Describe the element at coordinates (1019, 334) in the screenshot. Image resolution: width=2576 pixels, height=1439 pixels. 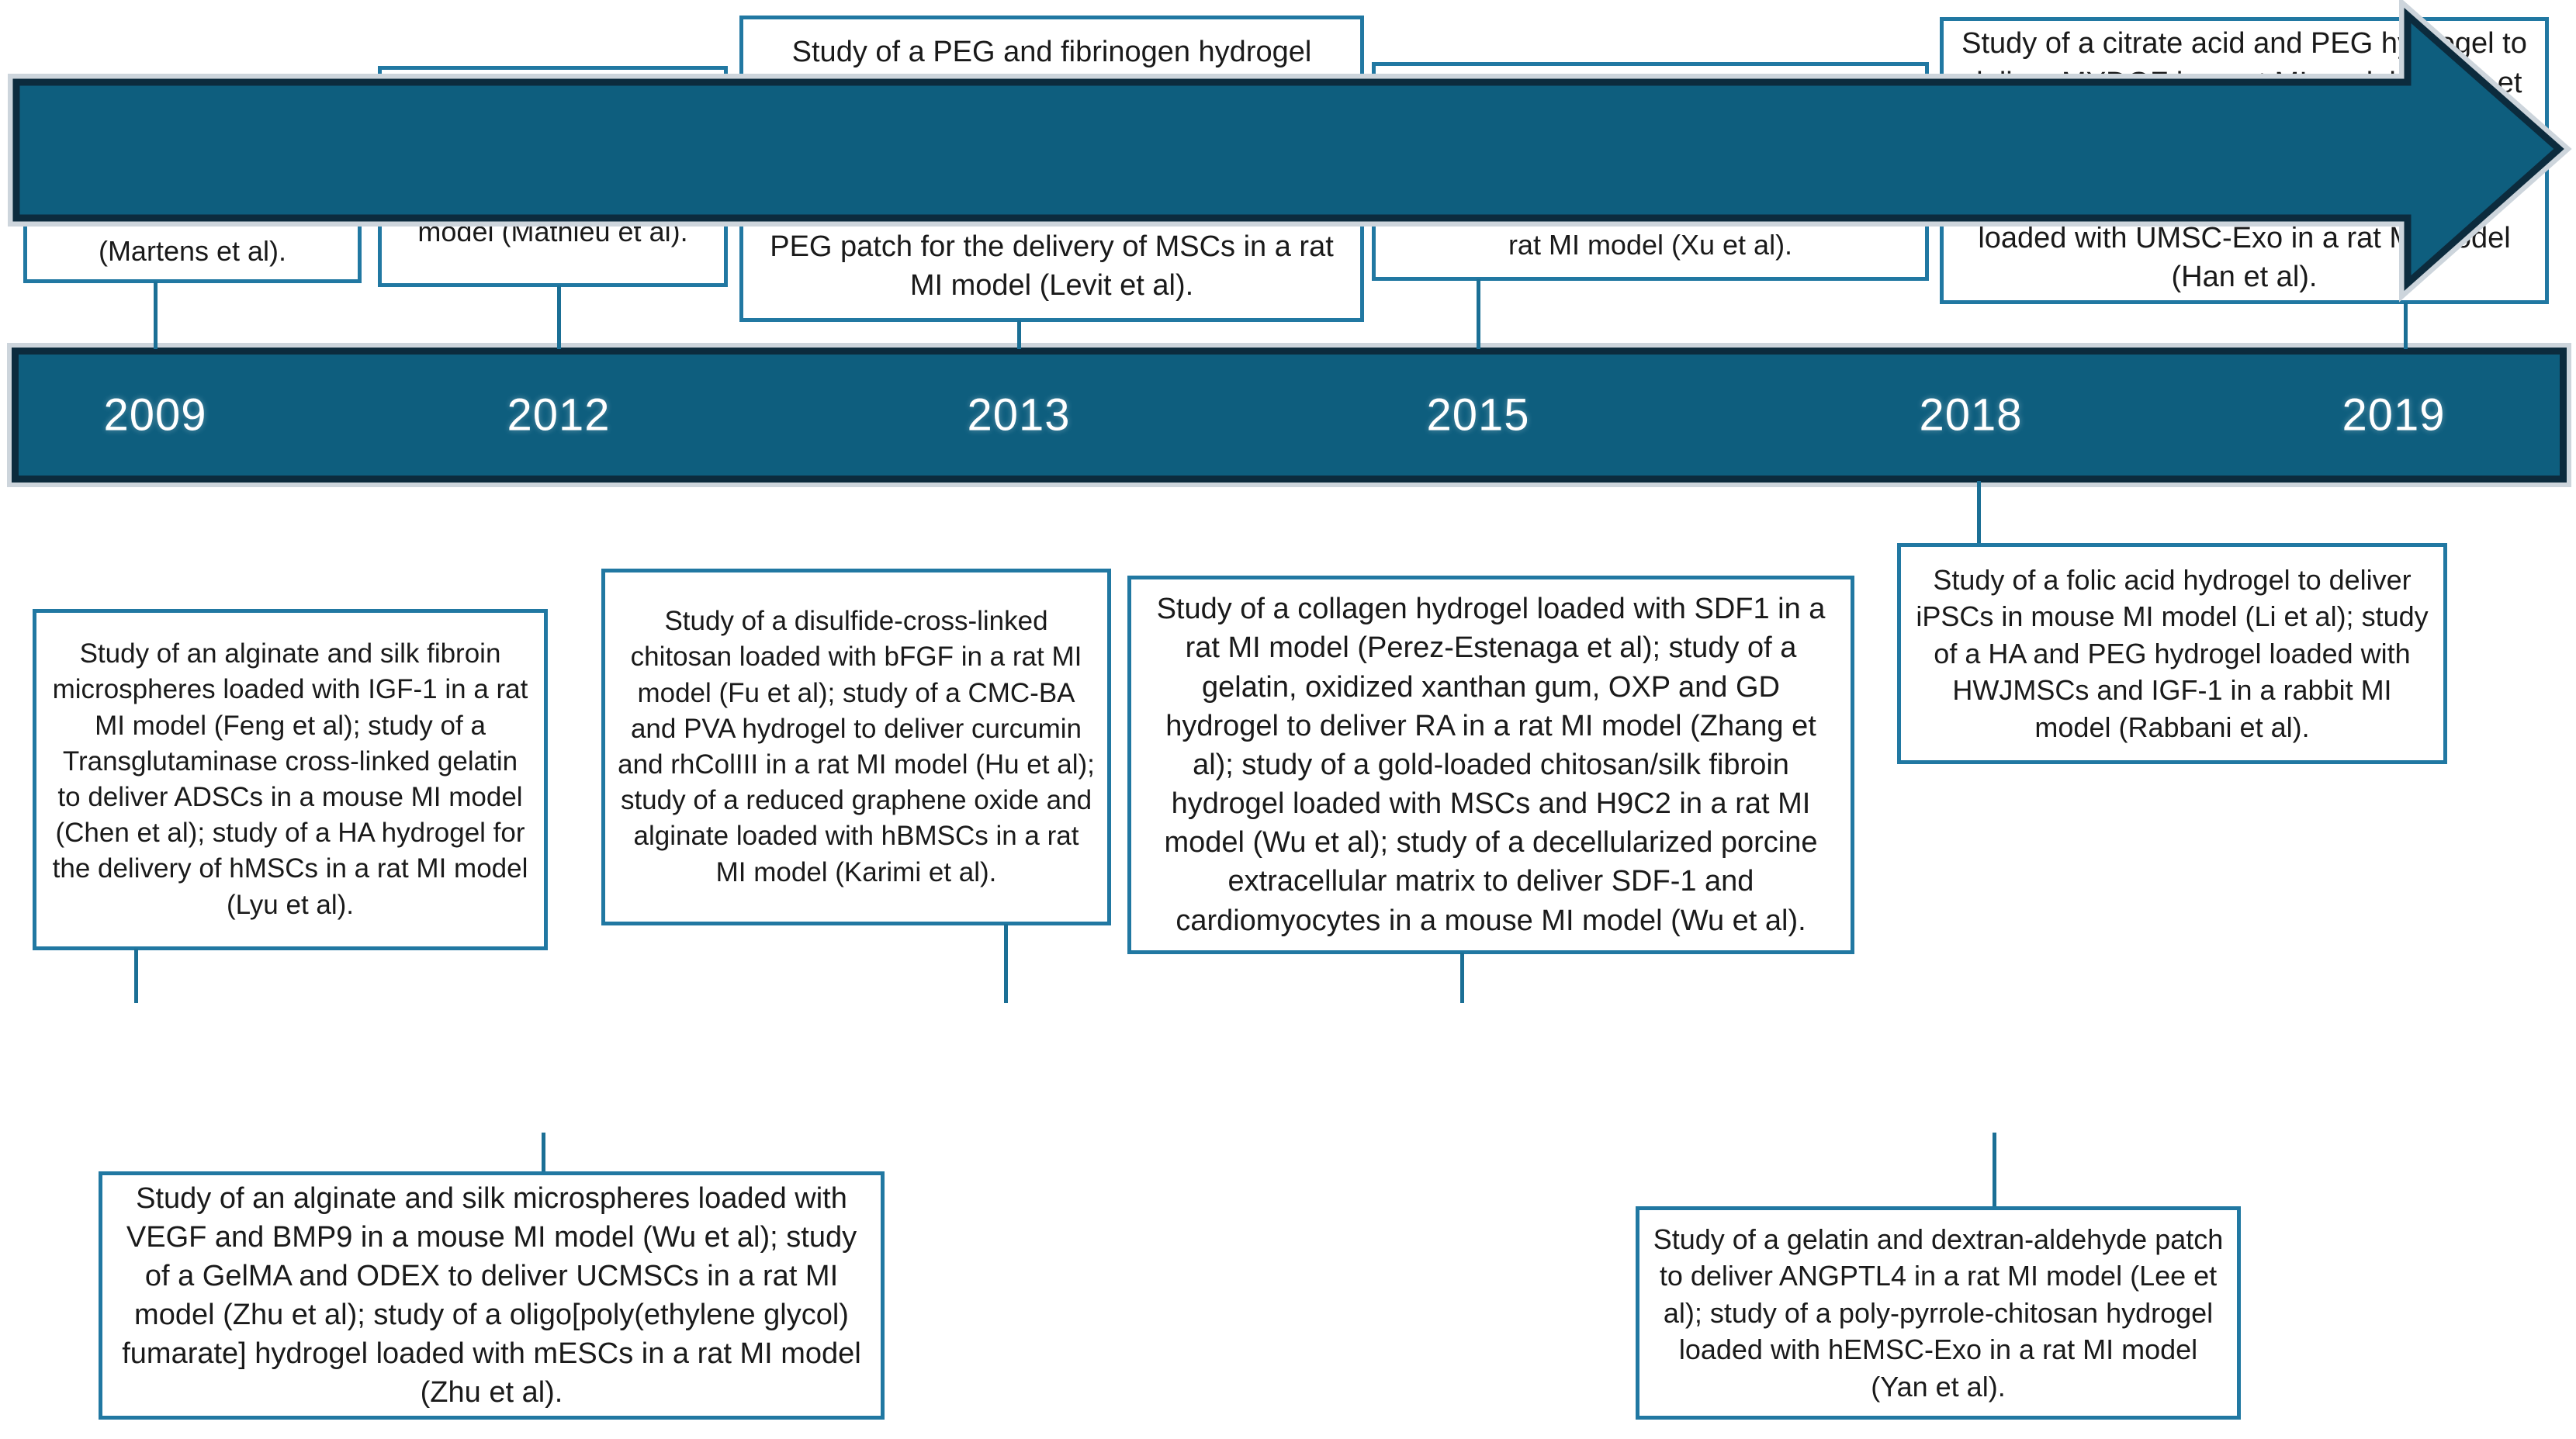
I see `connector-2013` at that location.